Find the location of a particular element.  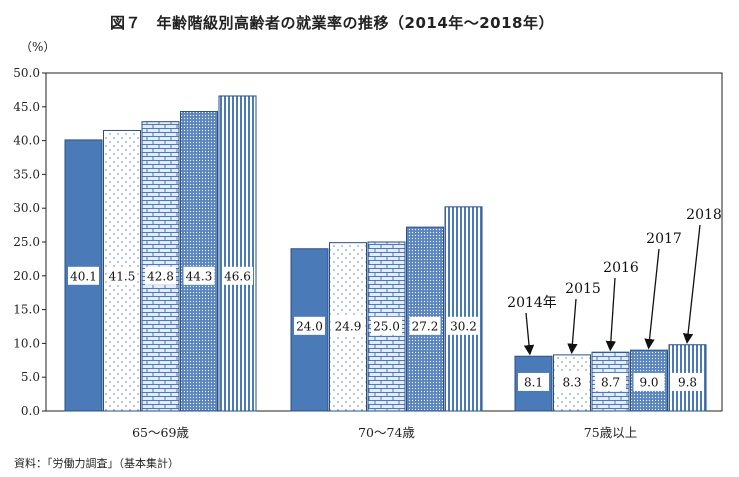

value-label: 9.0 is located at coordinates (648, 382).